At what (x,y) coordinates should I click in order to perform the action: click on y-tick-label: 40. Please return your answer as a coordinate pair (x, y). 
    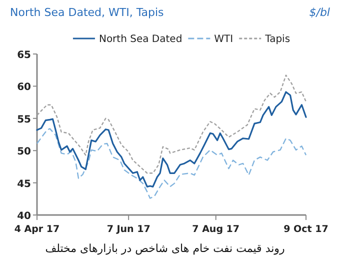
    Looking at the image, I should click on (24, 216).